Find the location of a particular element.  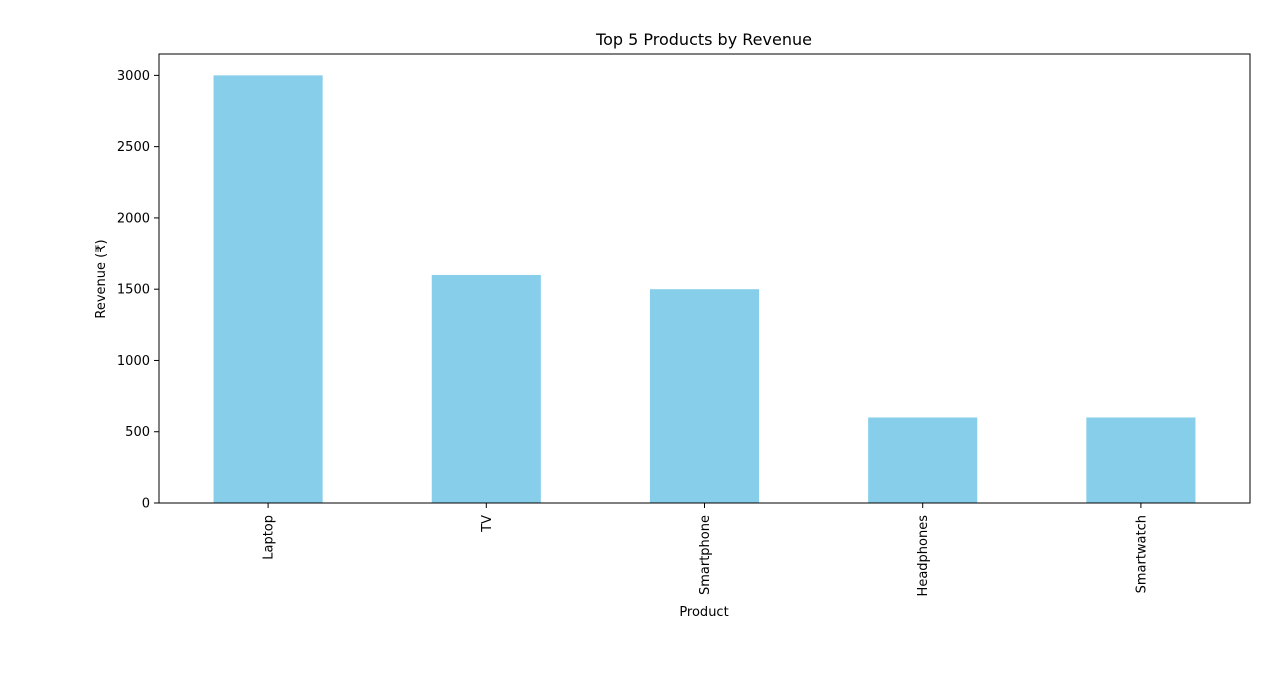

y-tick-label: 1000 is located at coordinates (133, 361).